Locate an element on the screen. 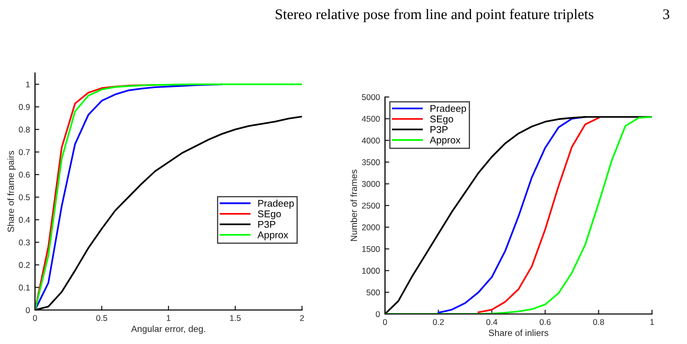 The height and width of the screenshot is (344, 687). y-tick-label: 500 is located at coordinates (373, 293).